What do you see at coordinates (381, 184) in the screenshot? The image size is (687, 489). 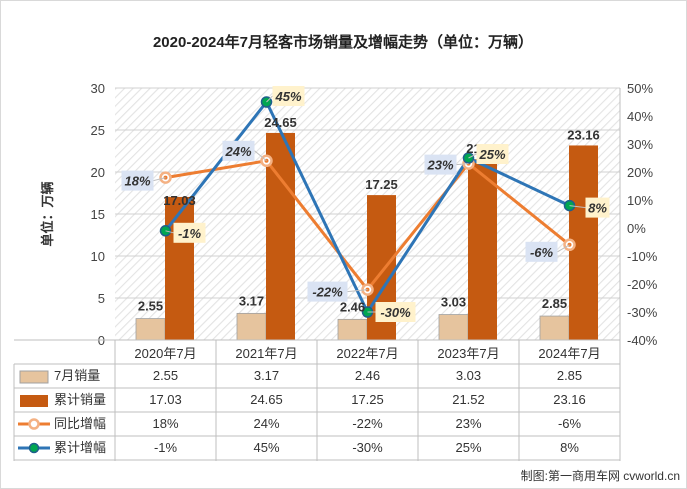 I see `bar-cumulative-label: 17.25` at bounding box center [381, 184].